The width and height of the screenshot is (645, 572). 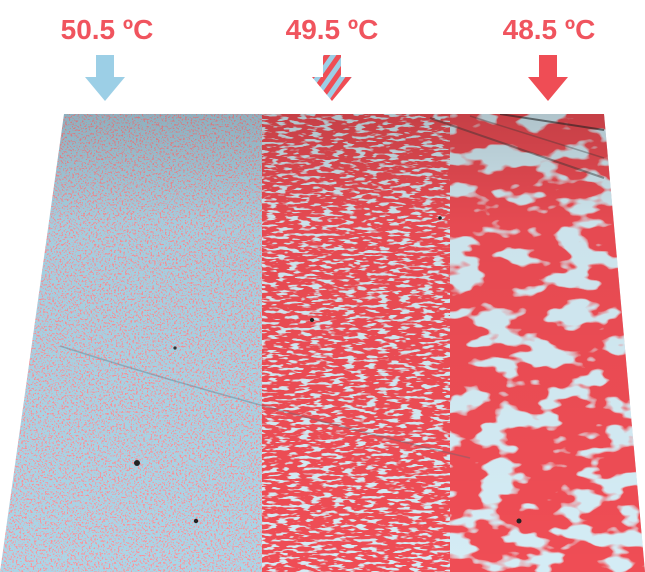 What do you see at coordinates (107, 29) in the screenshot?
I see `temperature-label-50-5: 50.5 ºC` at bounding box center [107, 29].